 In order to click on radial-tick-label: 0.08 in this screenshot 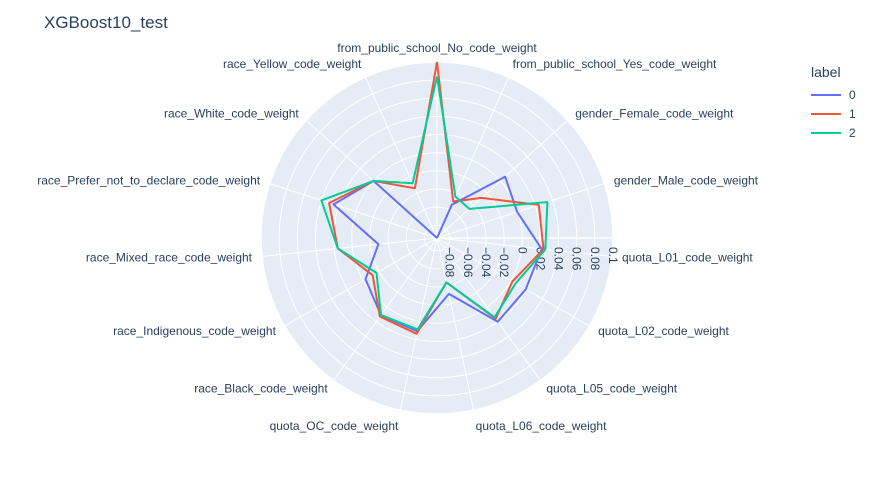, I will do `click(595, 259)`.